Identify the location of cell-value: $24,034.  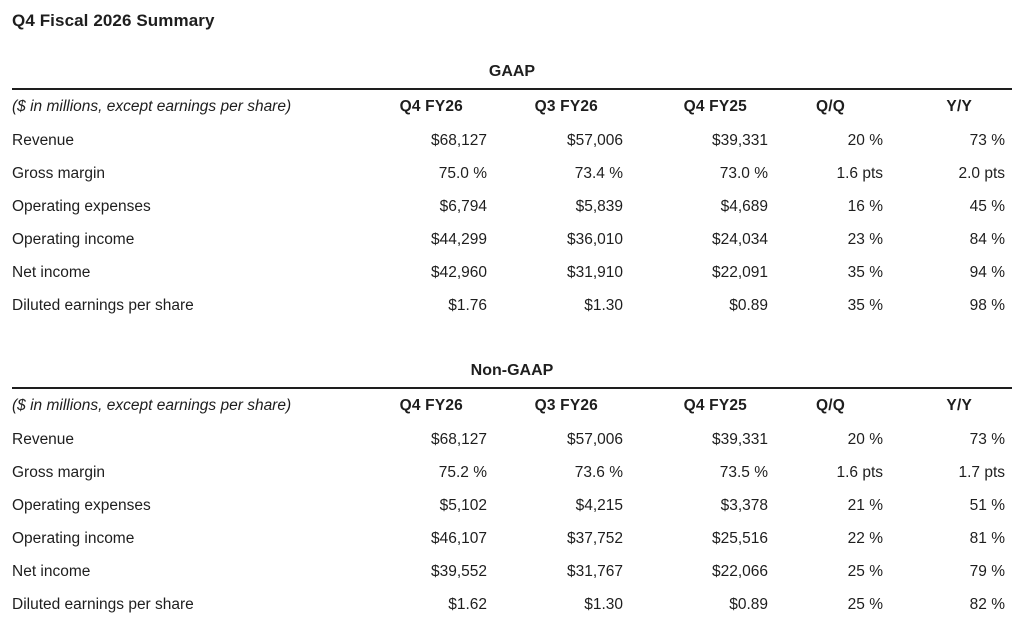
(739, 239).